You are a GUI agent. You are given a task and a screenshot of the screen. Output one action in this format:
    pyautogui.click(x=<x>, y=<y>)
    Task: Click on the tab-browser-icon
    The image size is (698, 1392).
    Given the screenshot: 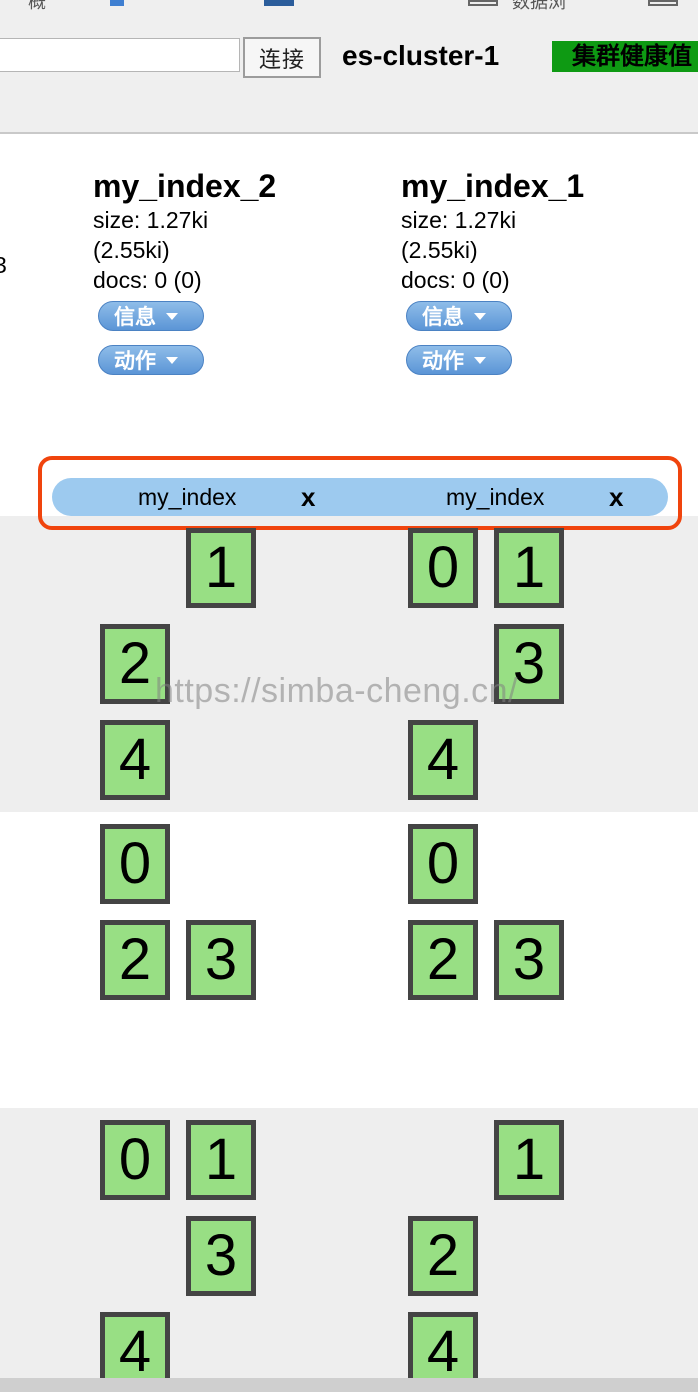 What is the action you would take?
    pyautogui.click(x=483, y=3)
    